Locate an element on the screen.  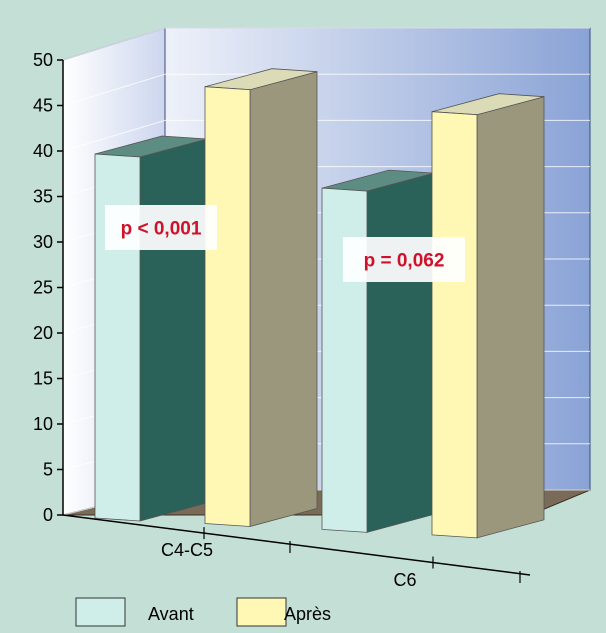
x-axis-line is located at coordinates (296, 545).